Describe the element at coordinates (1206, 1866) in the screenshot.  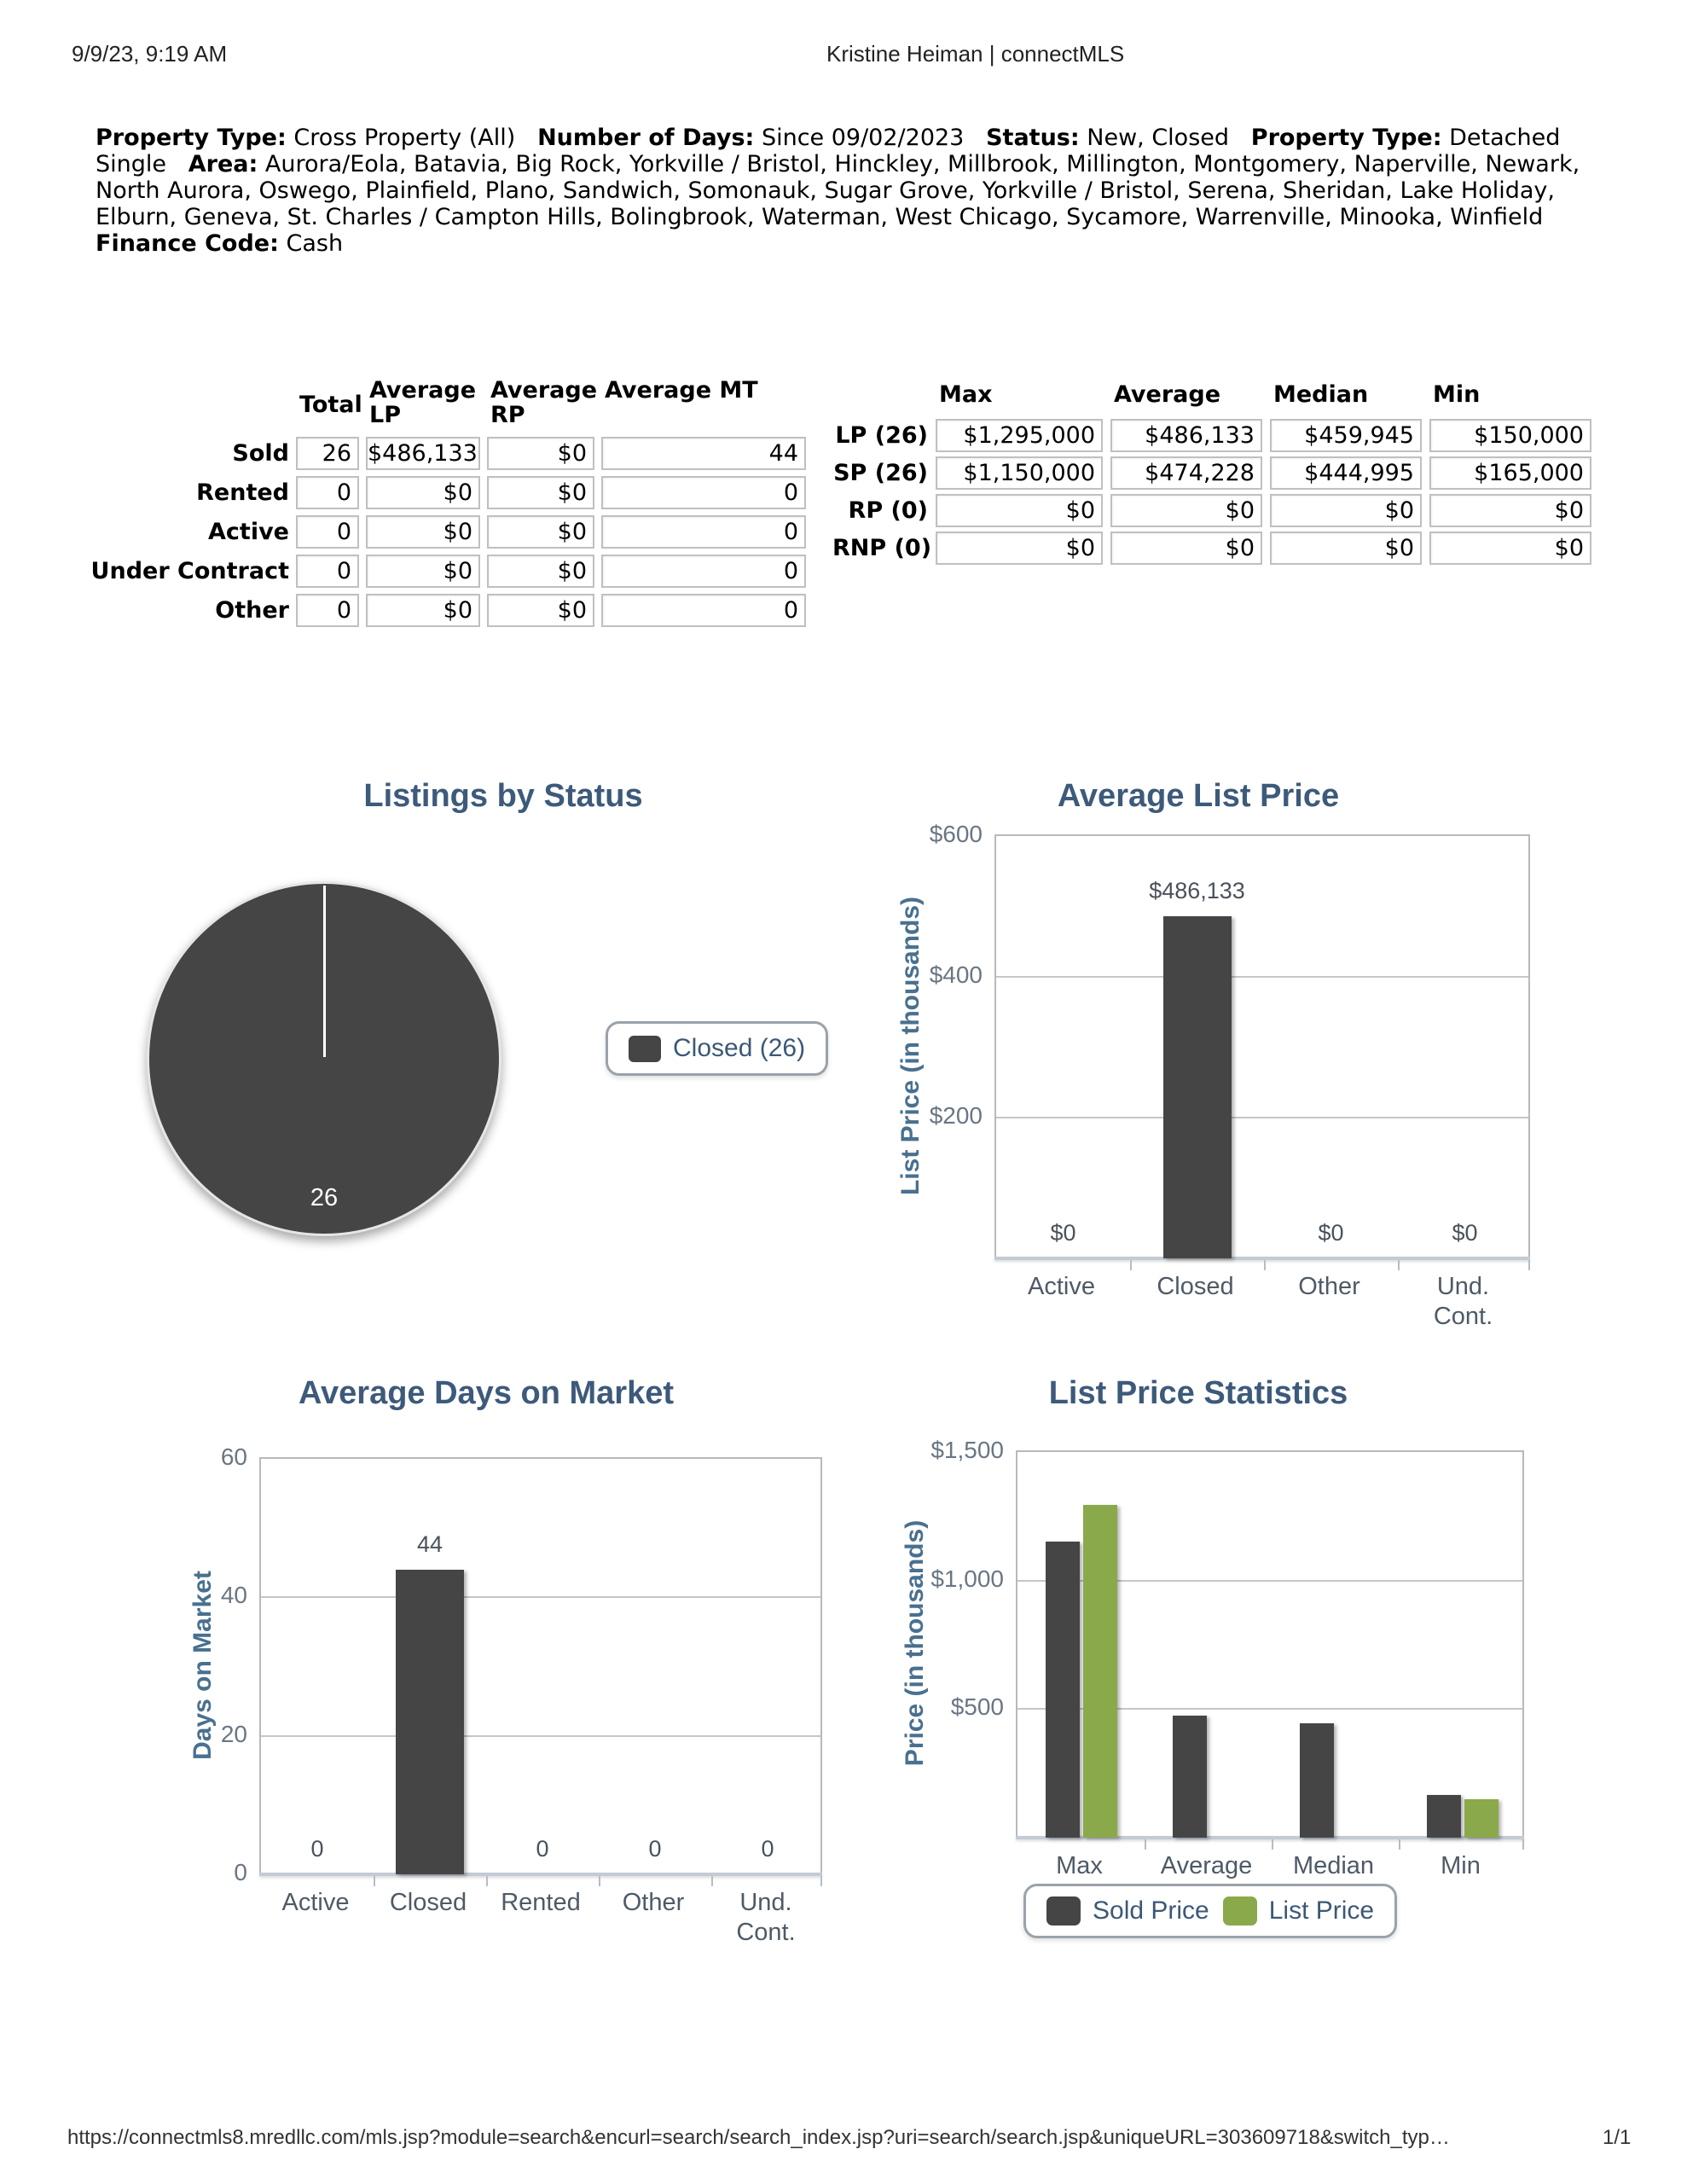
I see `x-category-label: Average` at that location.